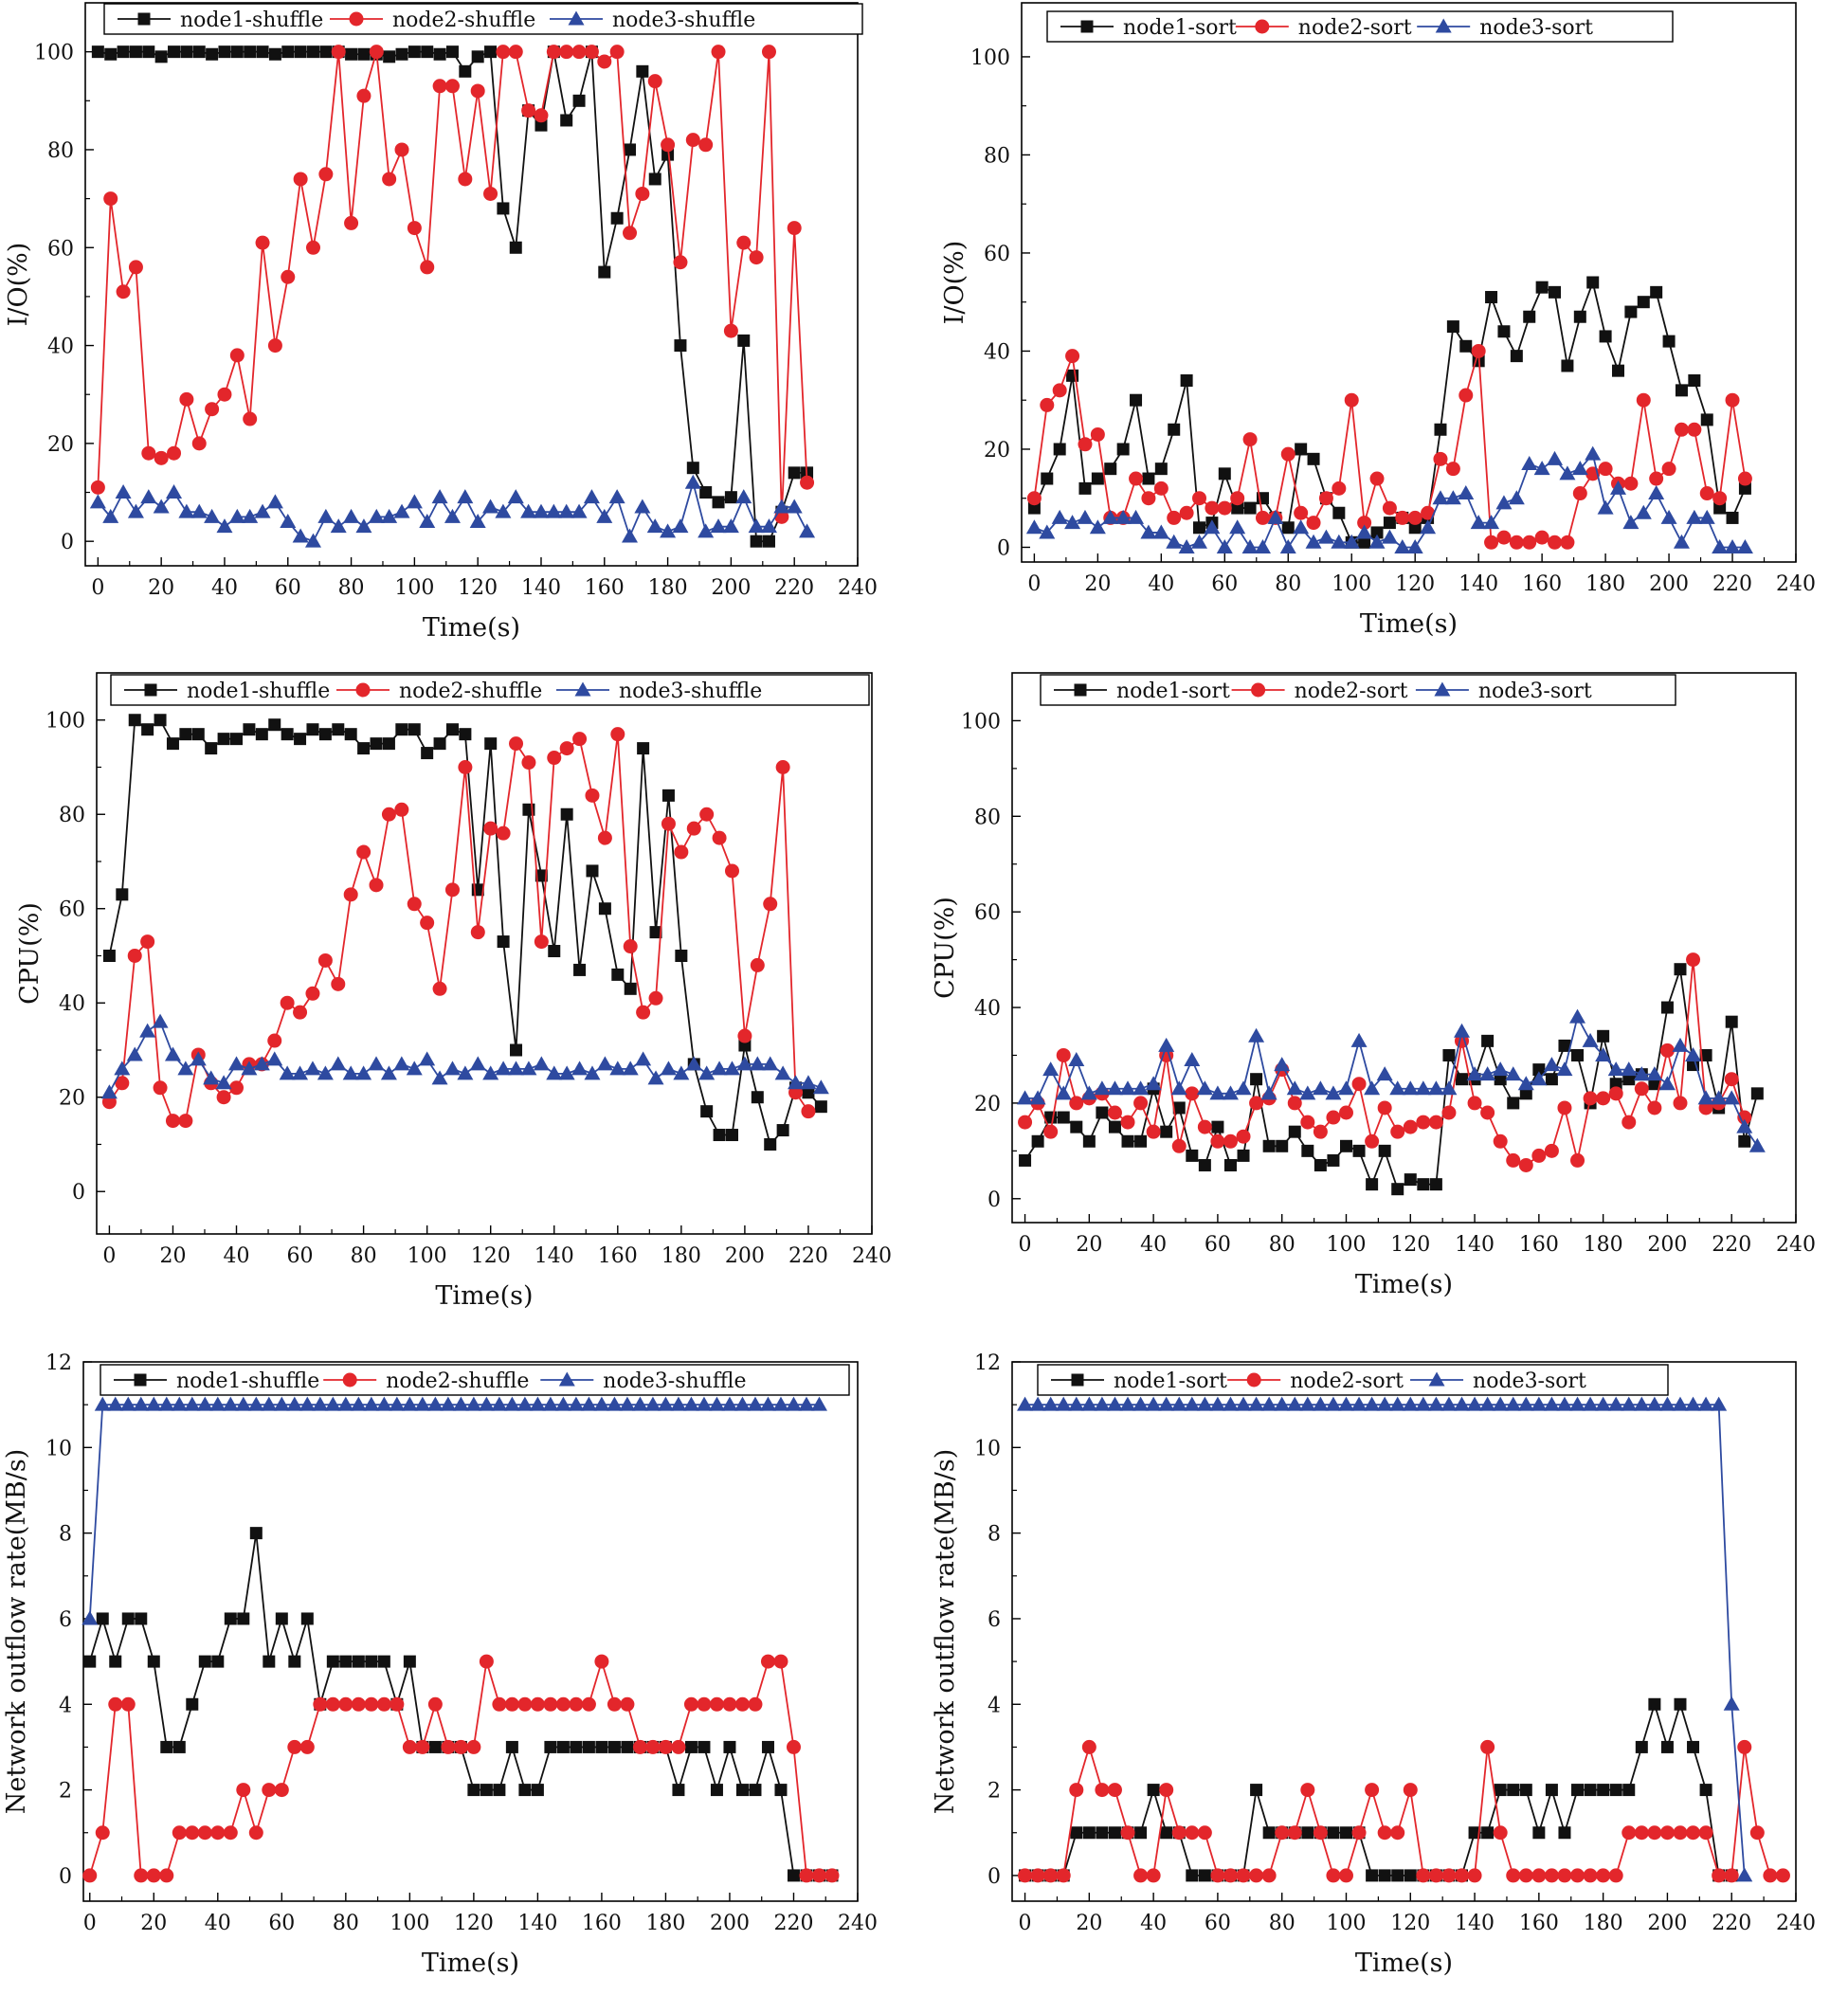  What do you see at coordinates (1669, 584) in the screenshot?
I see `x-tick-label: 200` at bounding box center [1669, 584].